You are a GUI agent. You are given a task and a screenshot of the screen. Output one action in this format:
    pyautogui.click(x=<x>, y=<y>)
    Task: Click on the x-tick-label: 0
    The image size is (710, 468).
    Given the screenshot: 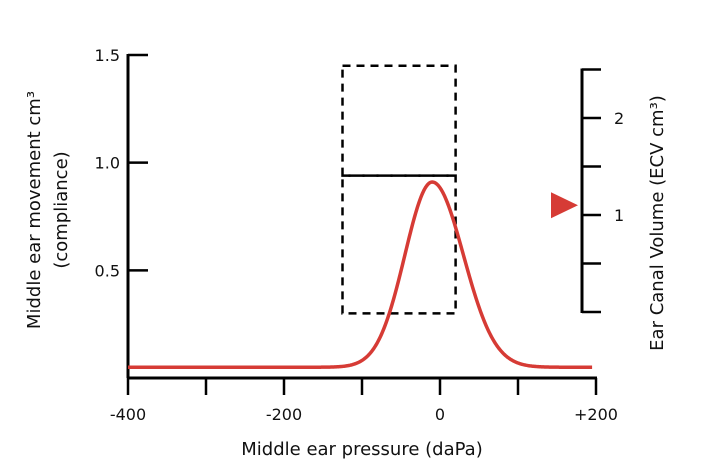 What is the action you would take?
    pyautogui.click(x=440, y=414)
    